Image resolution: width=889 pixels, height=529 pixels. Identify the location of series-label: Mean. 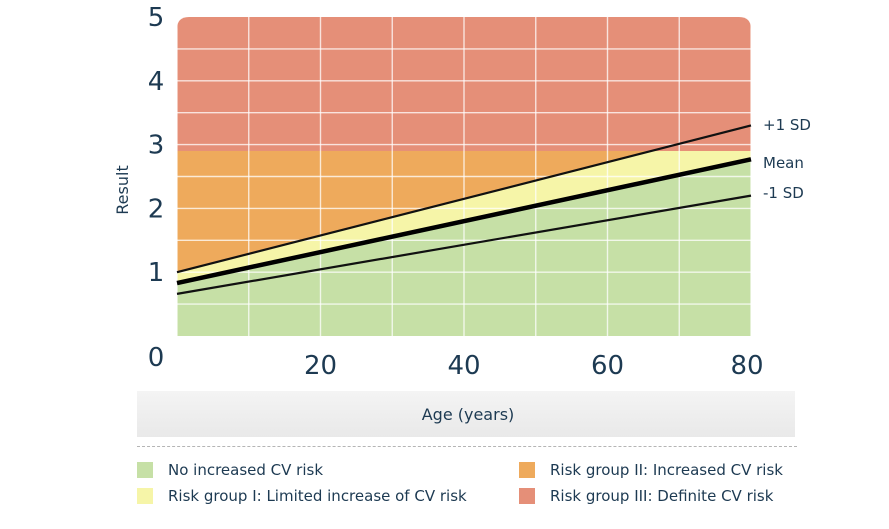
(783, 163).